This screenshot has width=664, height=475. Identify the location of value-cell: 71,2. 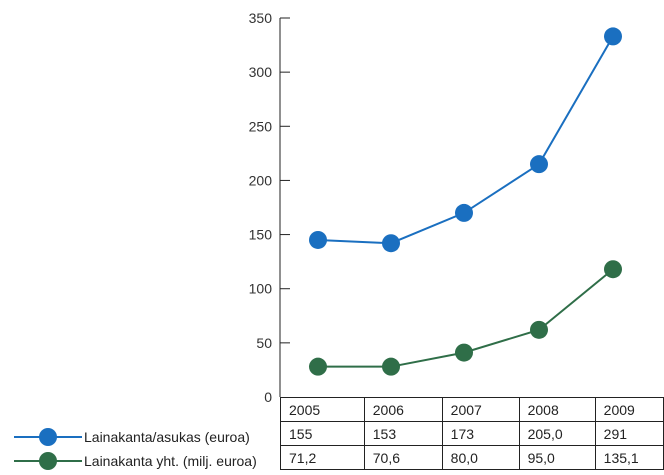
(322, 457).